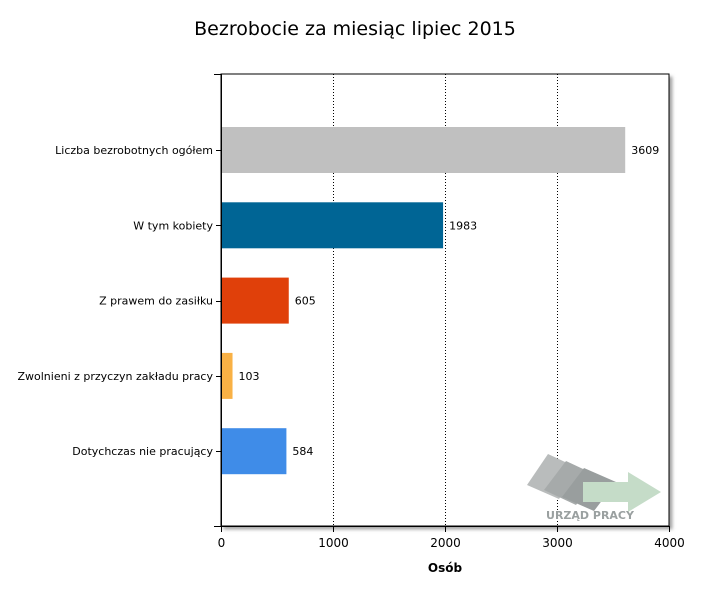 The height and width of the screenshot is (600, 710). What do you see at coordinates (669, 543) in the screenshot?
I see `x-tick-label-4: 4000` at bounding box center [669, 543].